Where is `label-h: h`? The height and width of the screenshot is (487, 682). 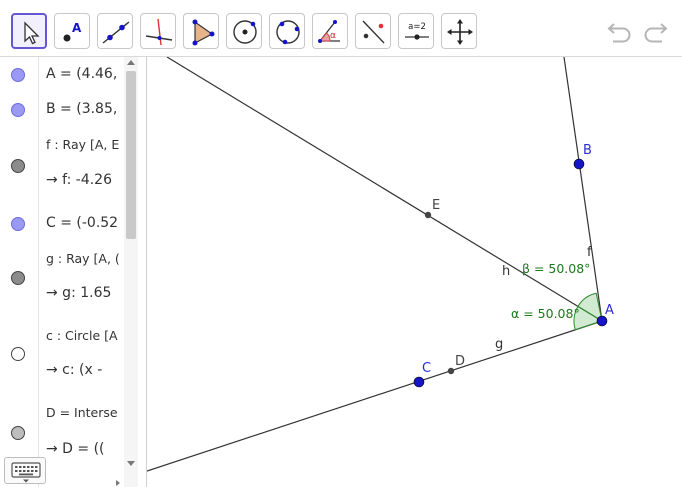
label-h: h is located at coordinates (506, 271).